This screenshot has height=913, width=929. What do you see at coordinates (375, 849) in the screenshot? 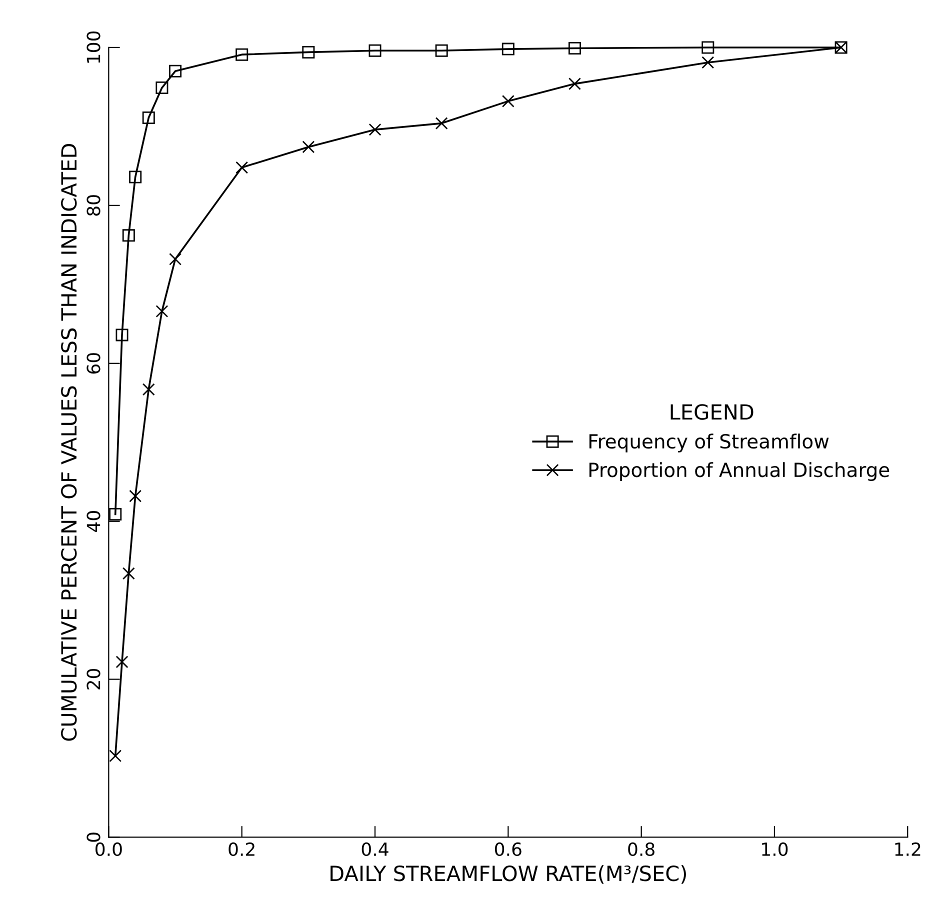
I see `x-tick-label: 0.4` at bounding box center [375, 849].